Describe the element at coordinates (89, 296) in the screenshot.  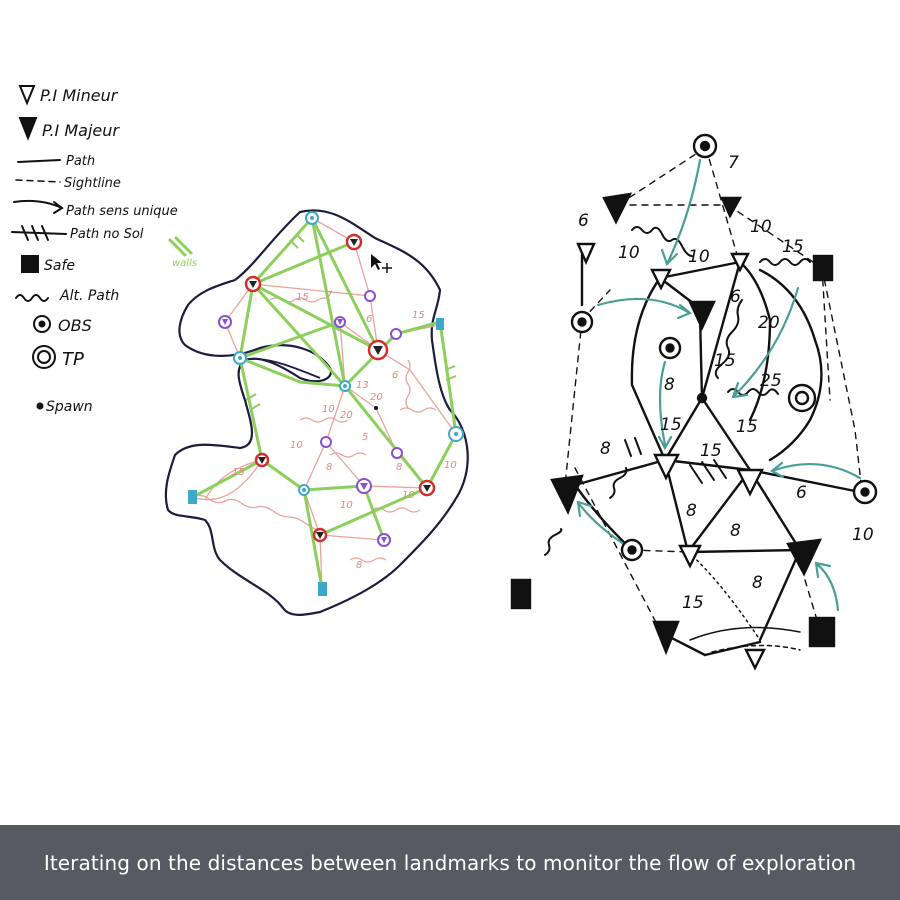
I see `legend-label: Alt. Path` at that location.